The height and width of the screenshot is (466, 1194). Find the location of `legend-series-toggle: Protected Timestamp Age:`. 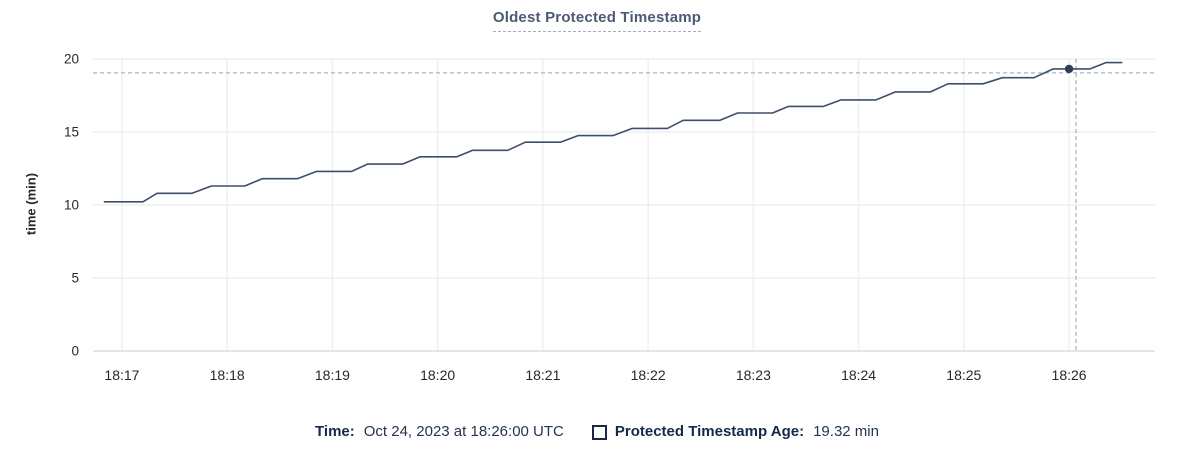

legend-series-toggle: Protected Timestamp Age: is located at coordinates (698, 432).